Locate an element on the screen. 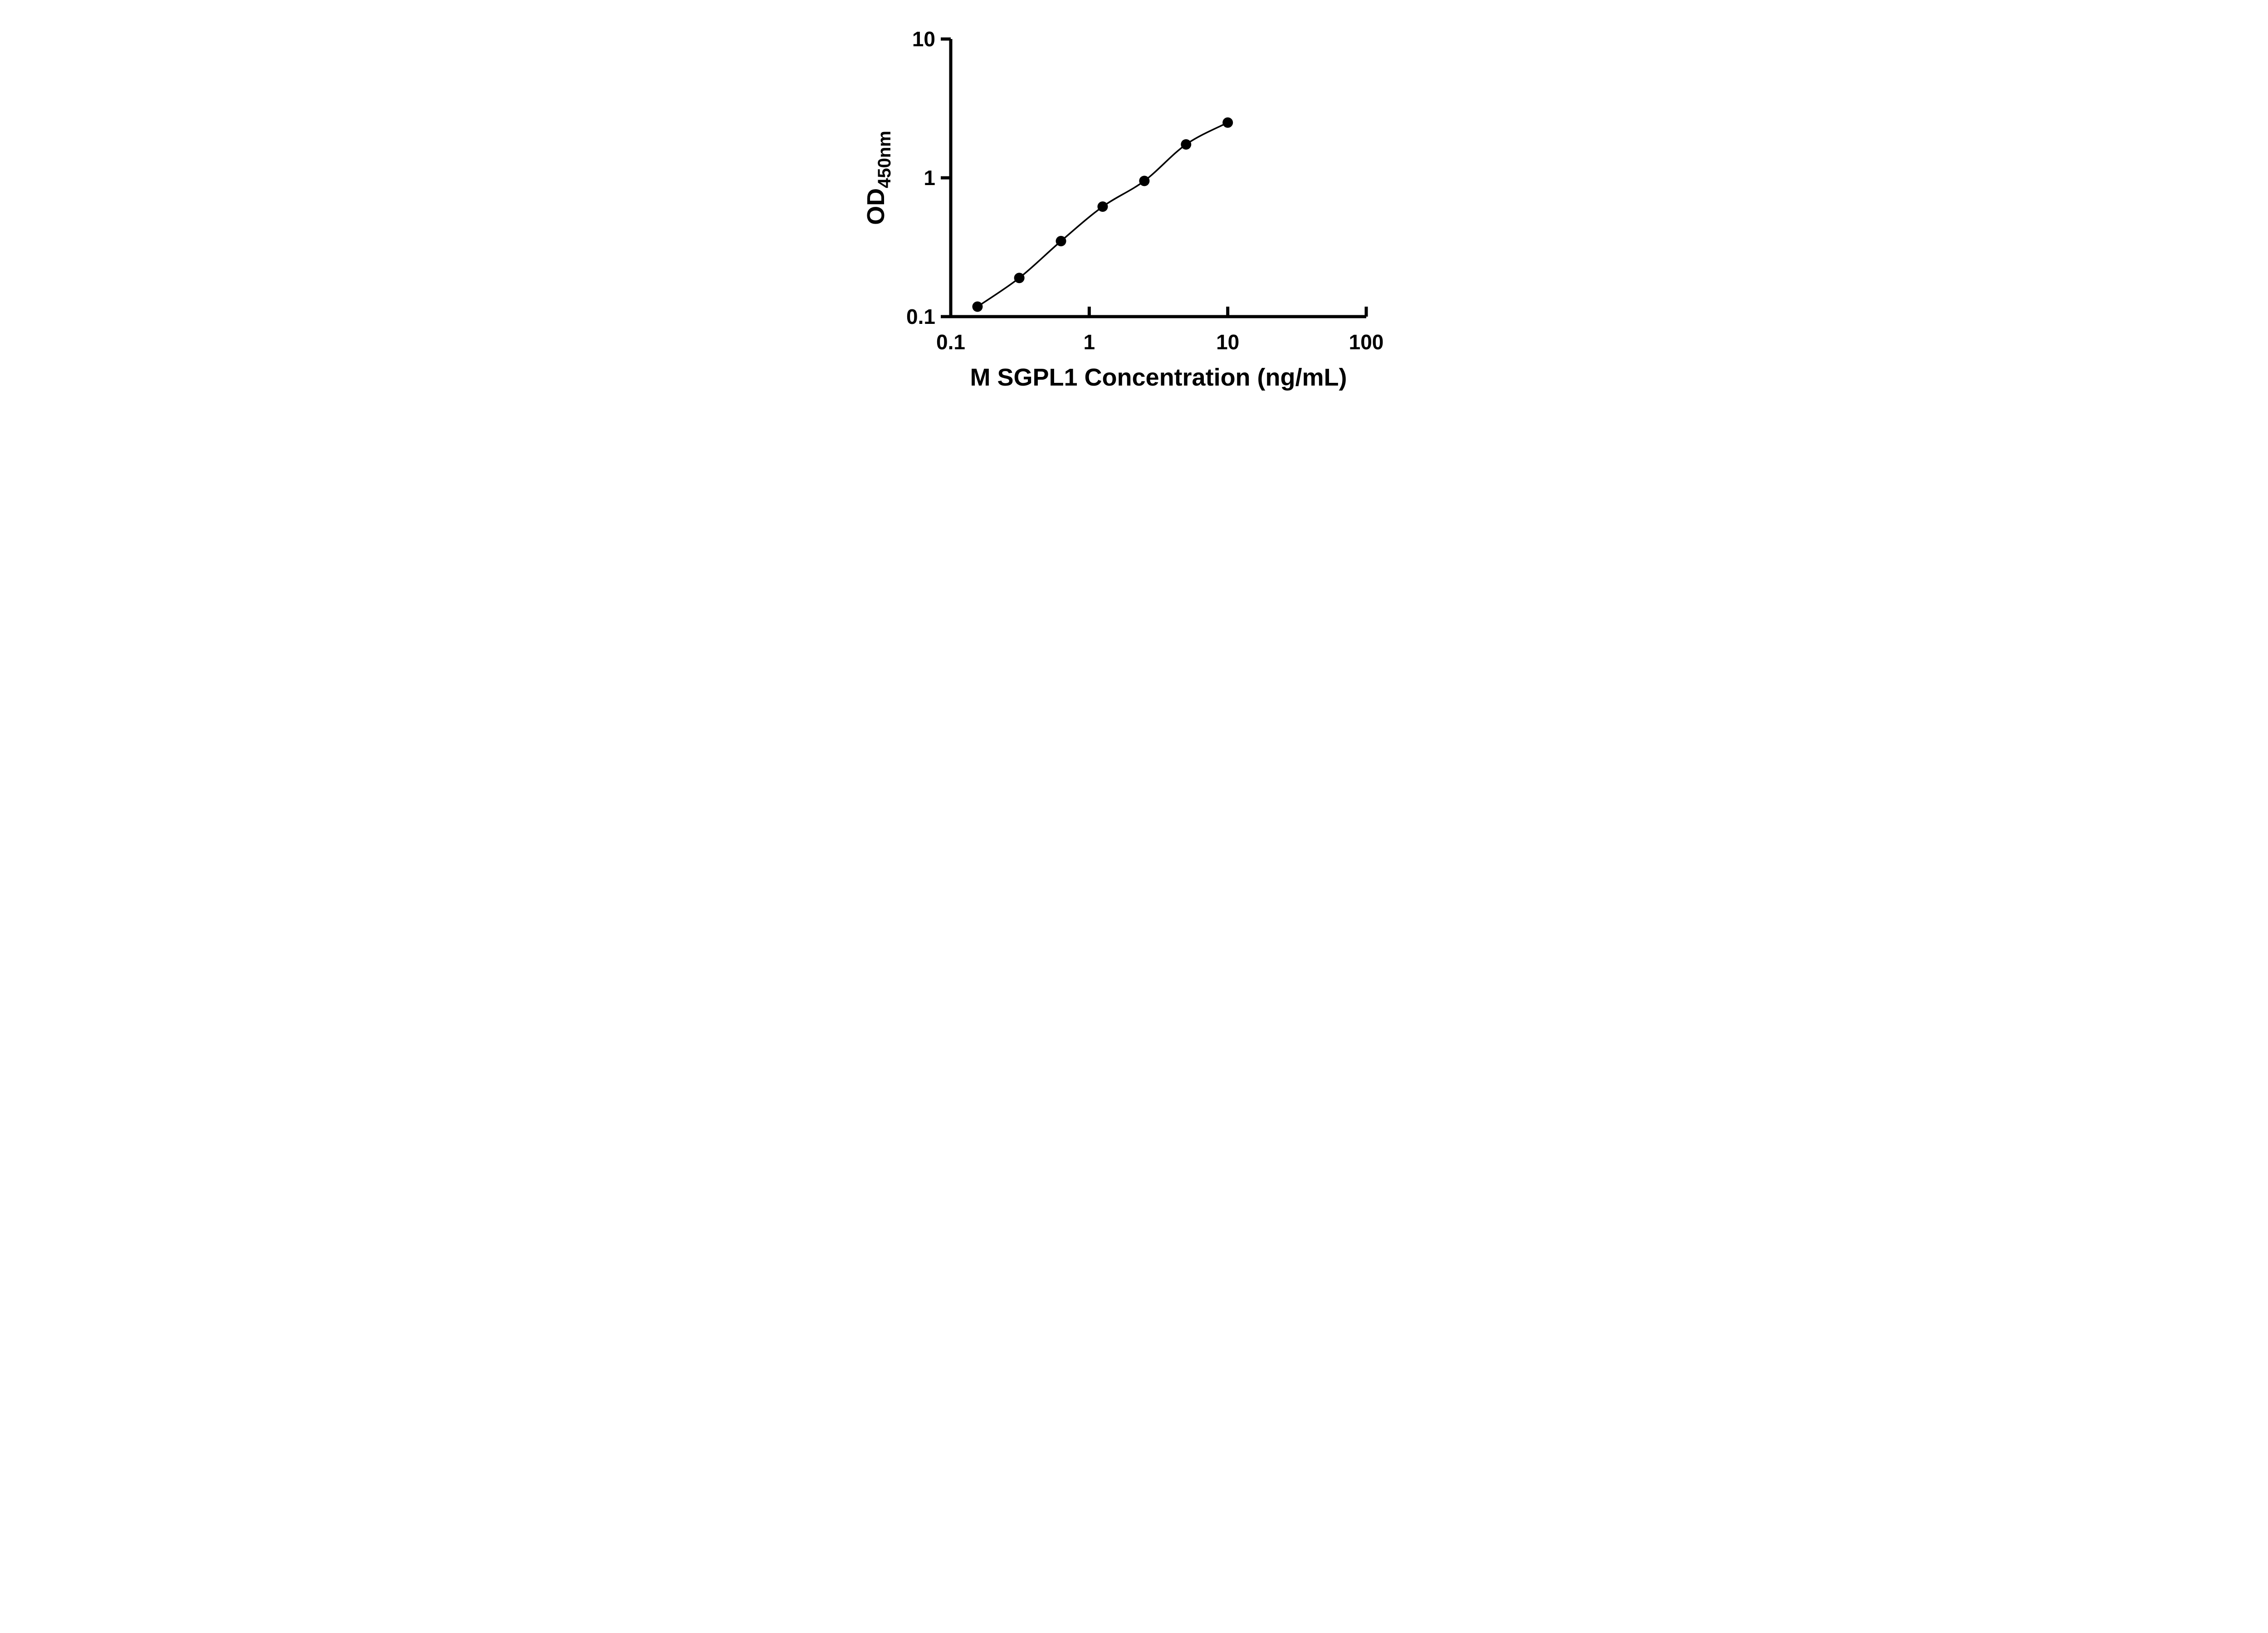  axis-spines is located at coordinates (1157, 178).